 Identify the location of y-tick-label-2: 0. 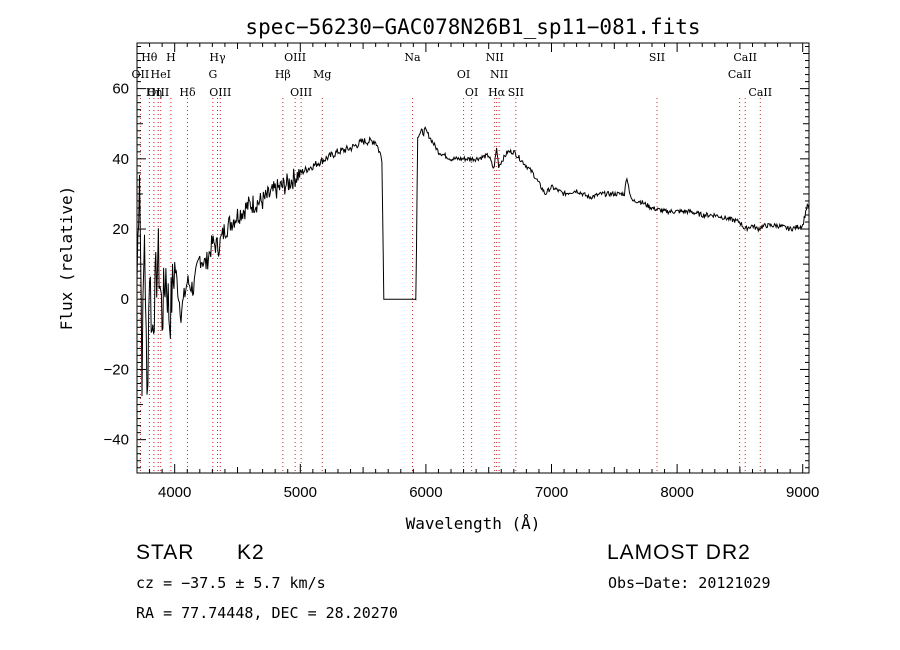
(125, 299).